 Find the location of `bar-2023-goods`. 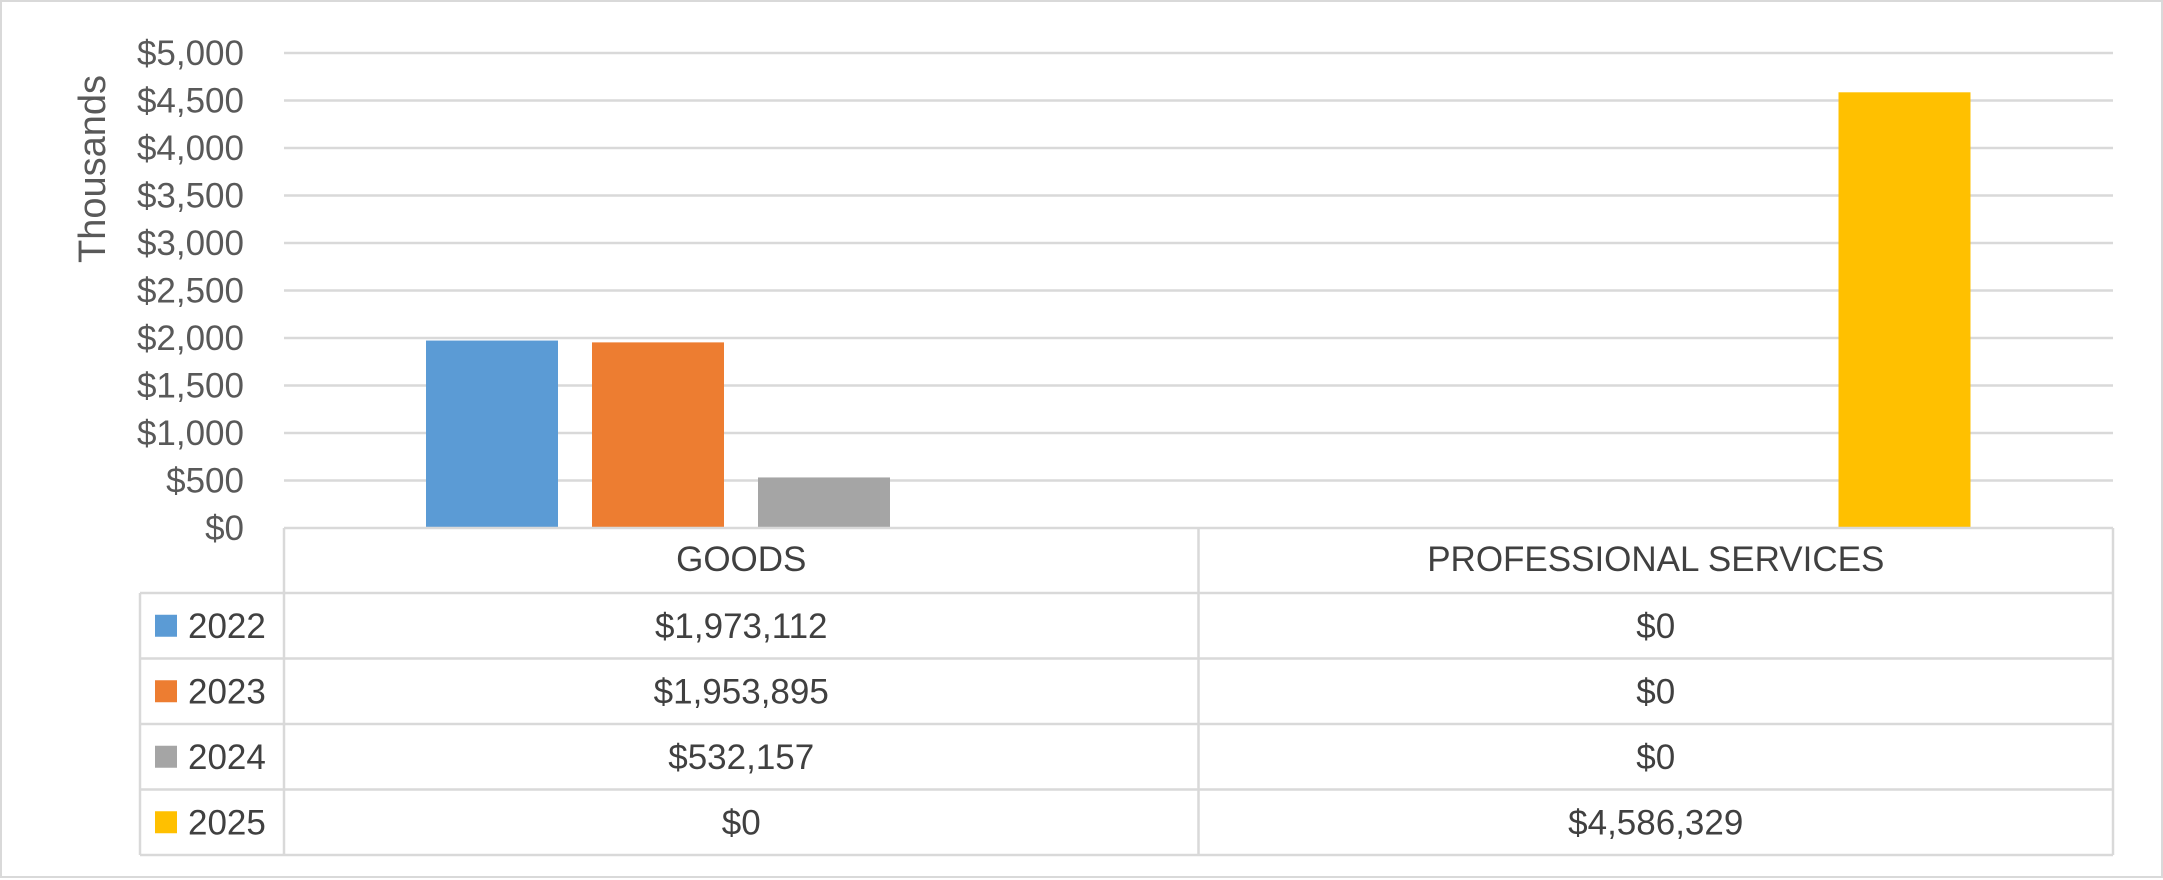

bar-2023-goods is located at coordinates (658, 435).